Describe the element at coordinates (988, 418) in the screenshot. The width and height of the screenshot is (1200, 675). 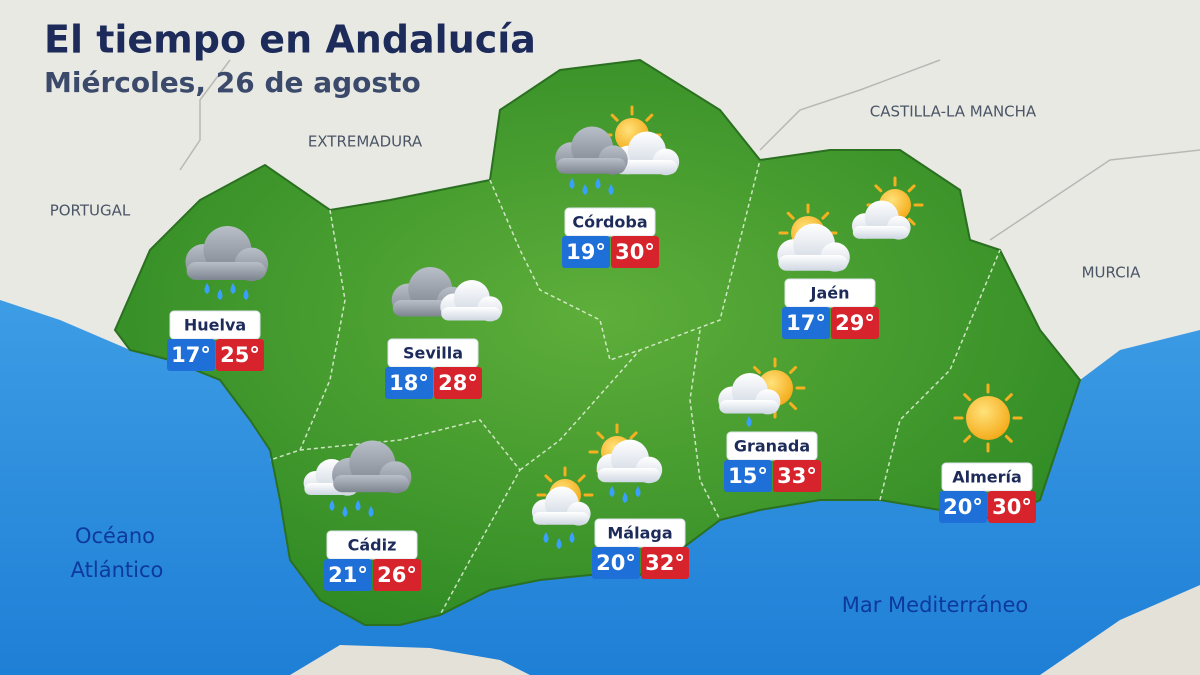
I see `sun` at that location.